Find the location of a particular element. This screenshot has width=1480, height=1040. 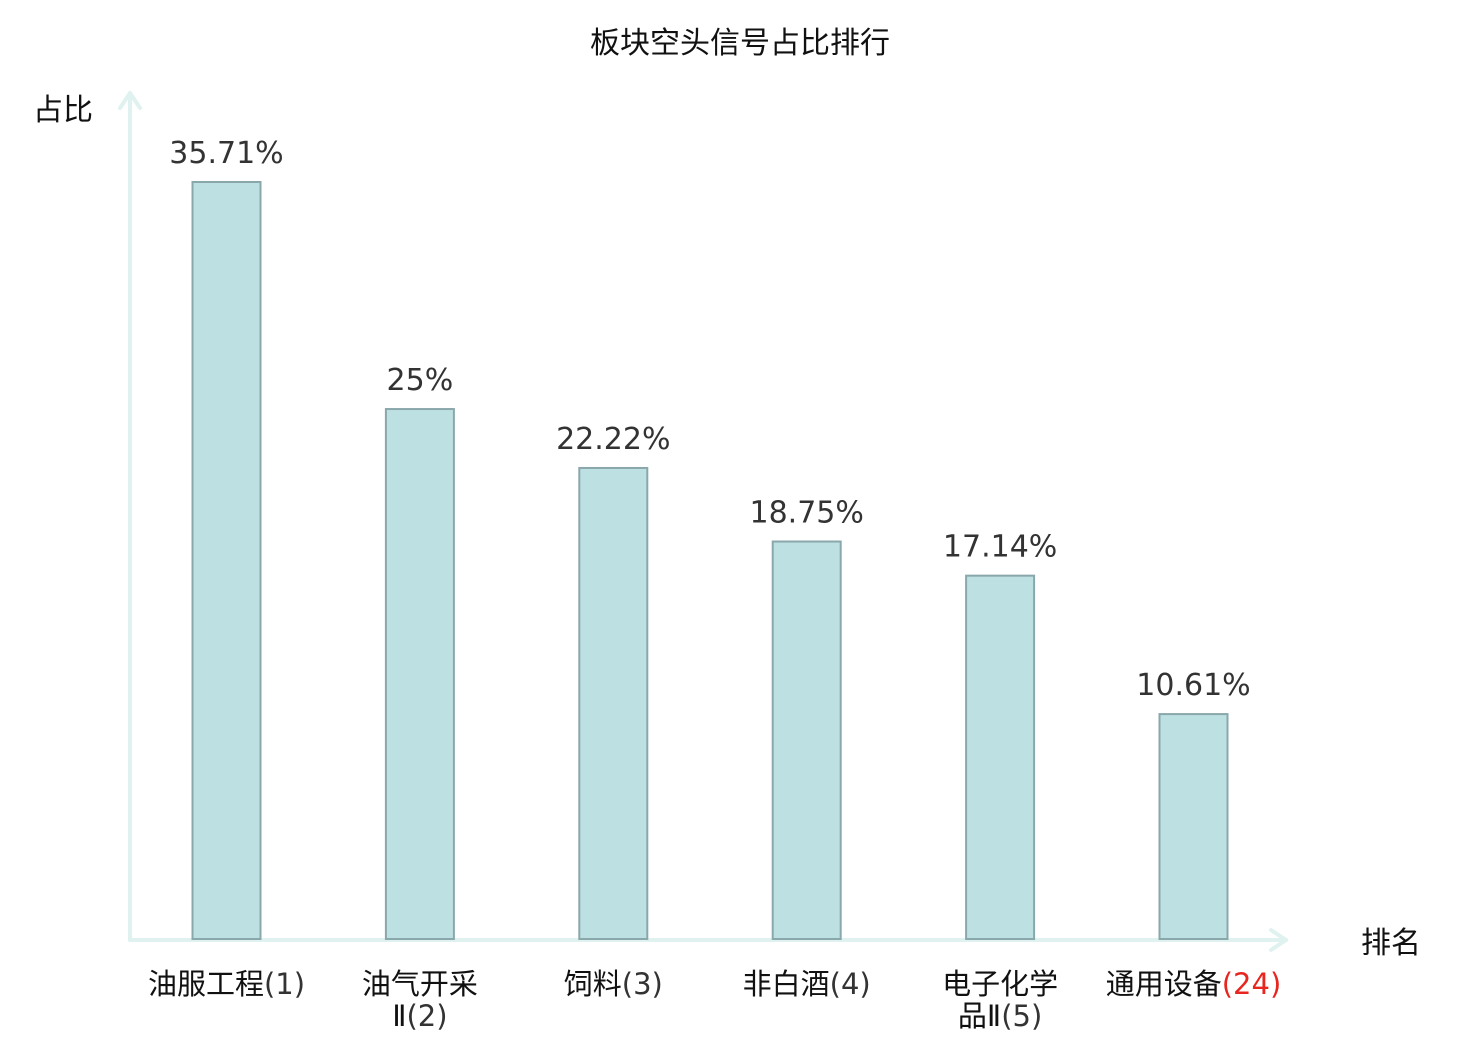

category-rank: (4) is located at coordinates (850, 984).